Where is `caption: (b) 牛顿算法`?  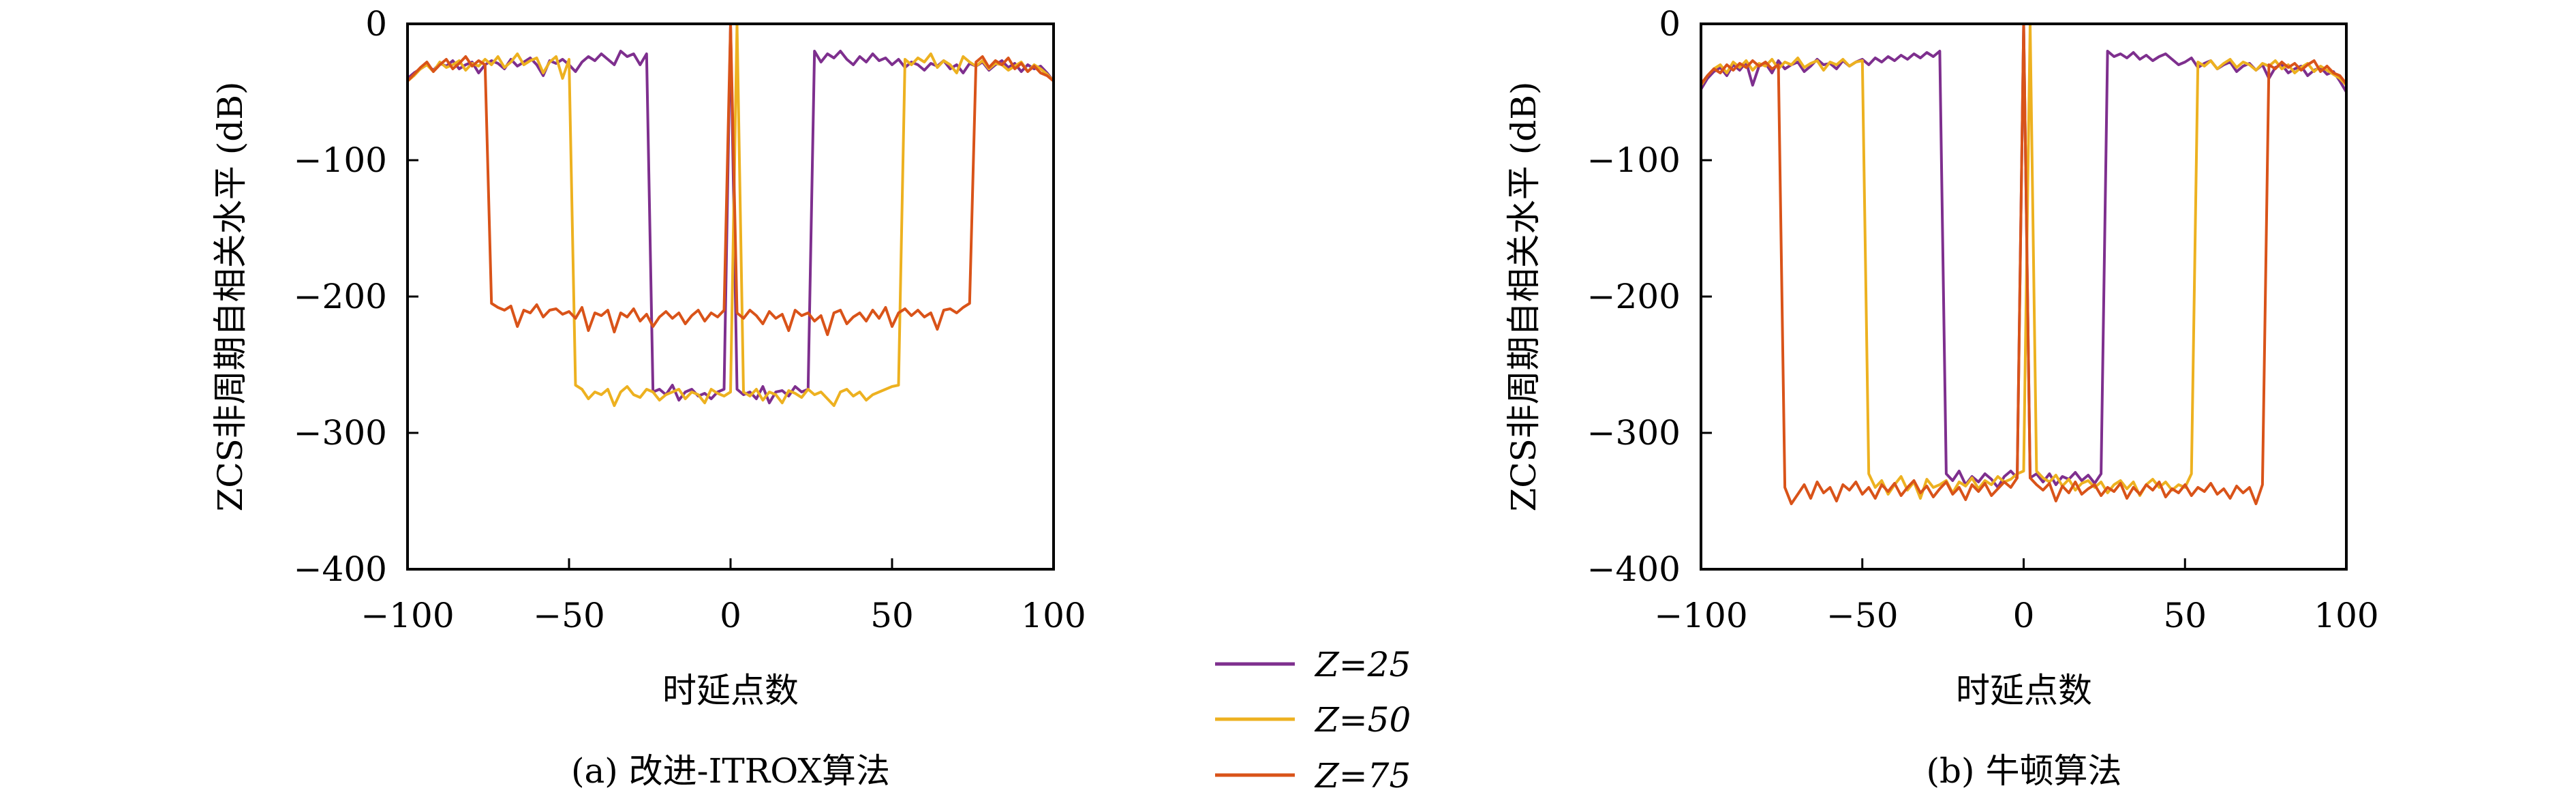 caption: (b) 牛顿算法 is located at coordinates (2024, 771).